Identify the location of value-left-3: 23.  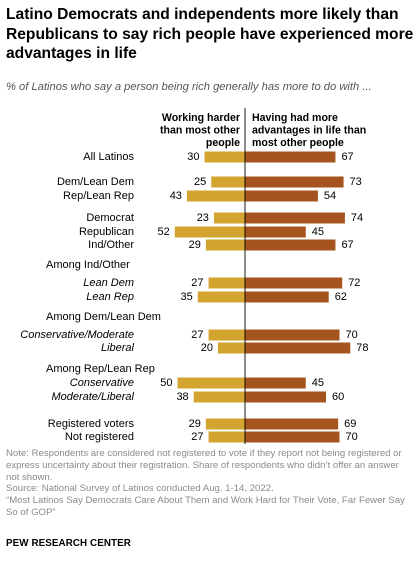
(203, 218).